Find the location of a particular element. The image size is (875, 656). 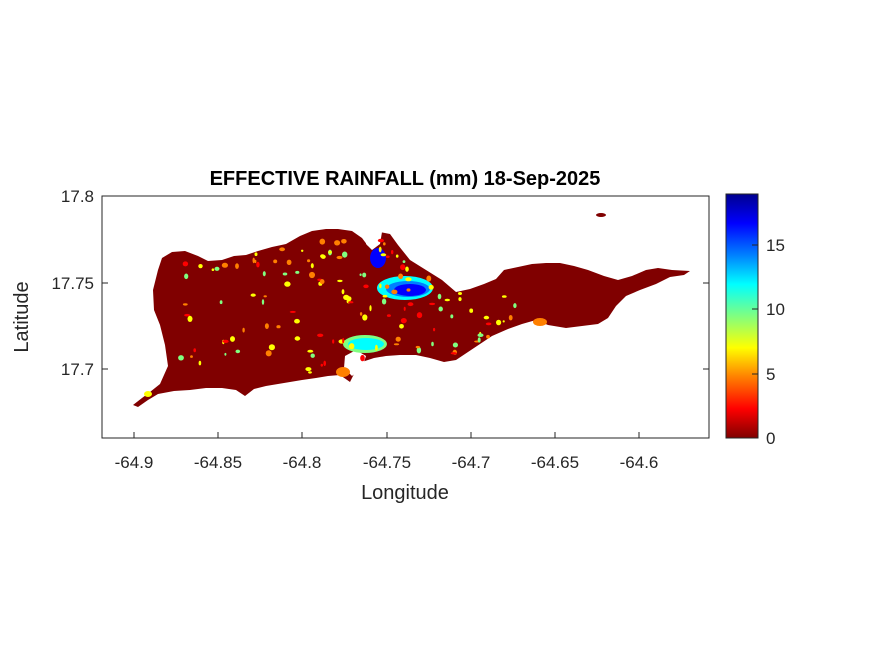

y-tick-label: 17.7 is located at coordinates (77, 369).